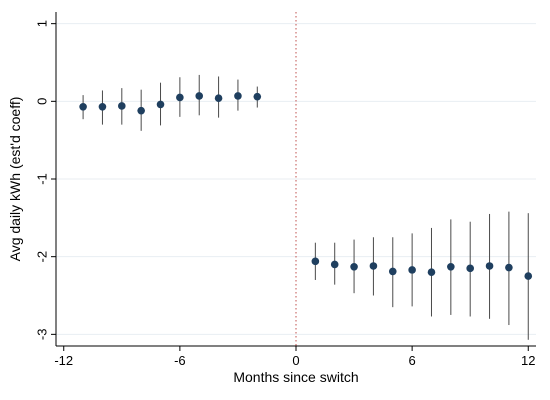  I want to click on y-axis-title: Avg daily kWh (est'd coeff), so click(15, 179).